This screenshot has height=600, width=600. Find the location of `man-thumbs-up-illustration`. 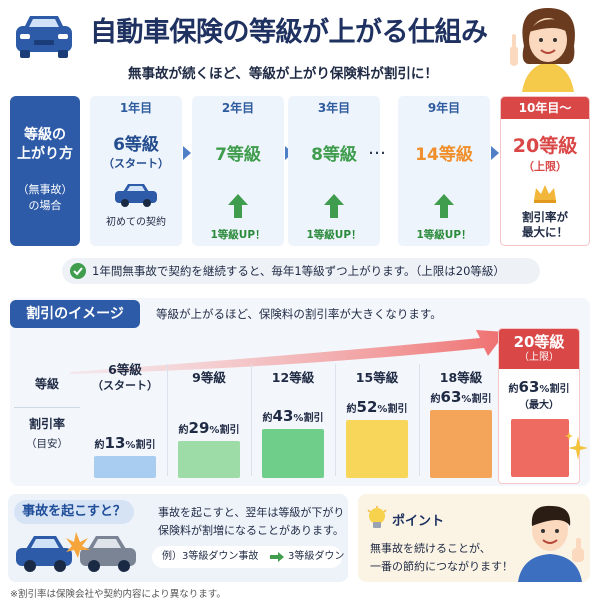

man-thumbs-up-illustration is located at coordinates (551, 543).